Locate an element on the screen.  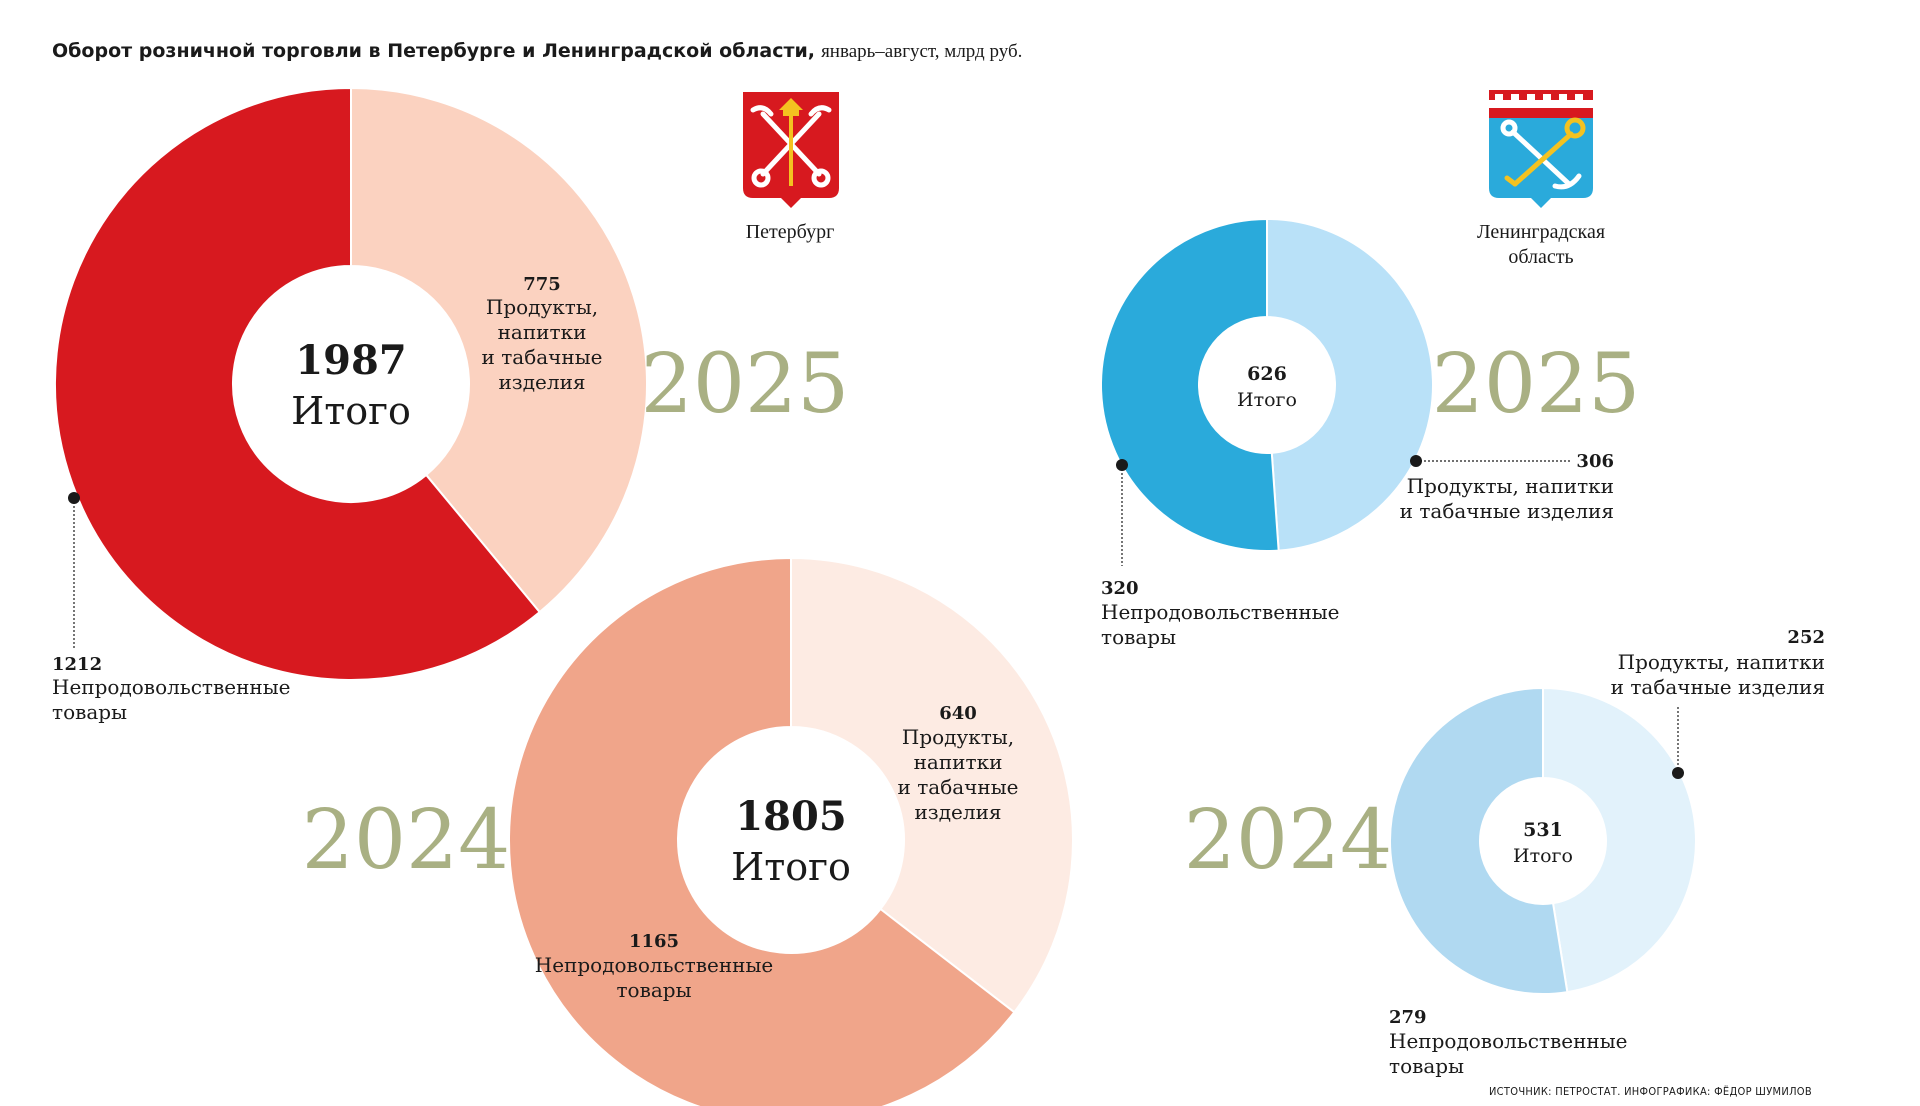
donut-1-slice-1-label-line-3: и табачные is located at coordinates (542, 357).